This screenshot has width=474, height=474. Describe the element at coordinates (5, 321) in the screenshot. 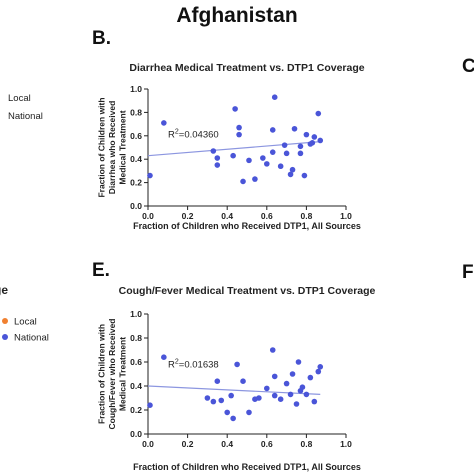

I see `legend-local-marker` at that location.